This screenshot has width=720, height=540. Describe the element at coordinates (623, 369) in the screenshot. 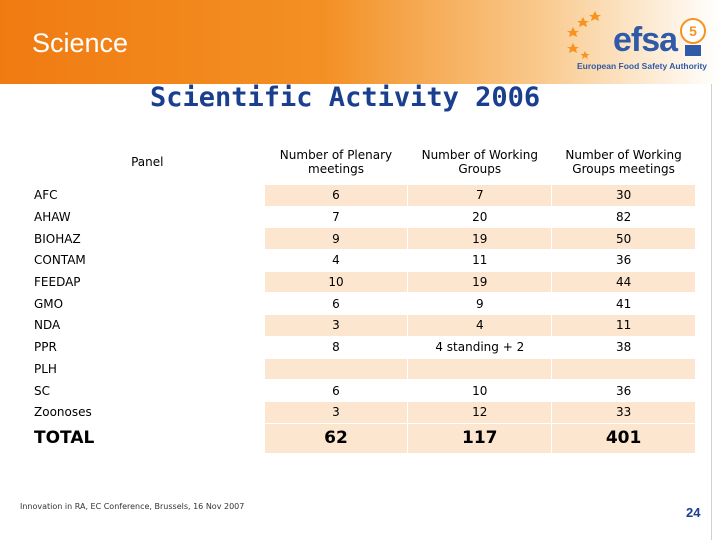

I see `cell-wg-meetings` at that location.